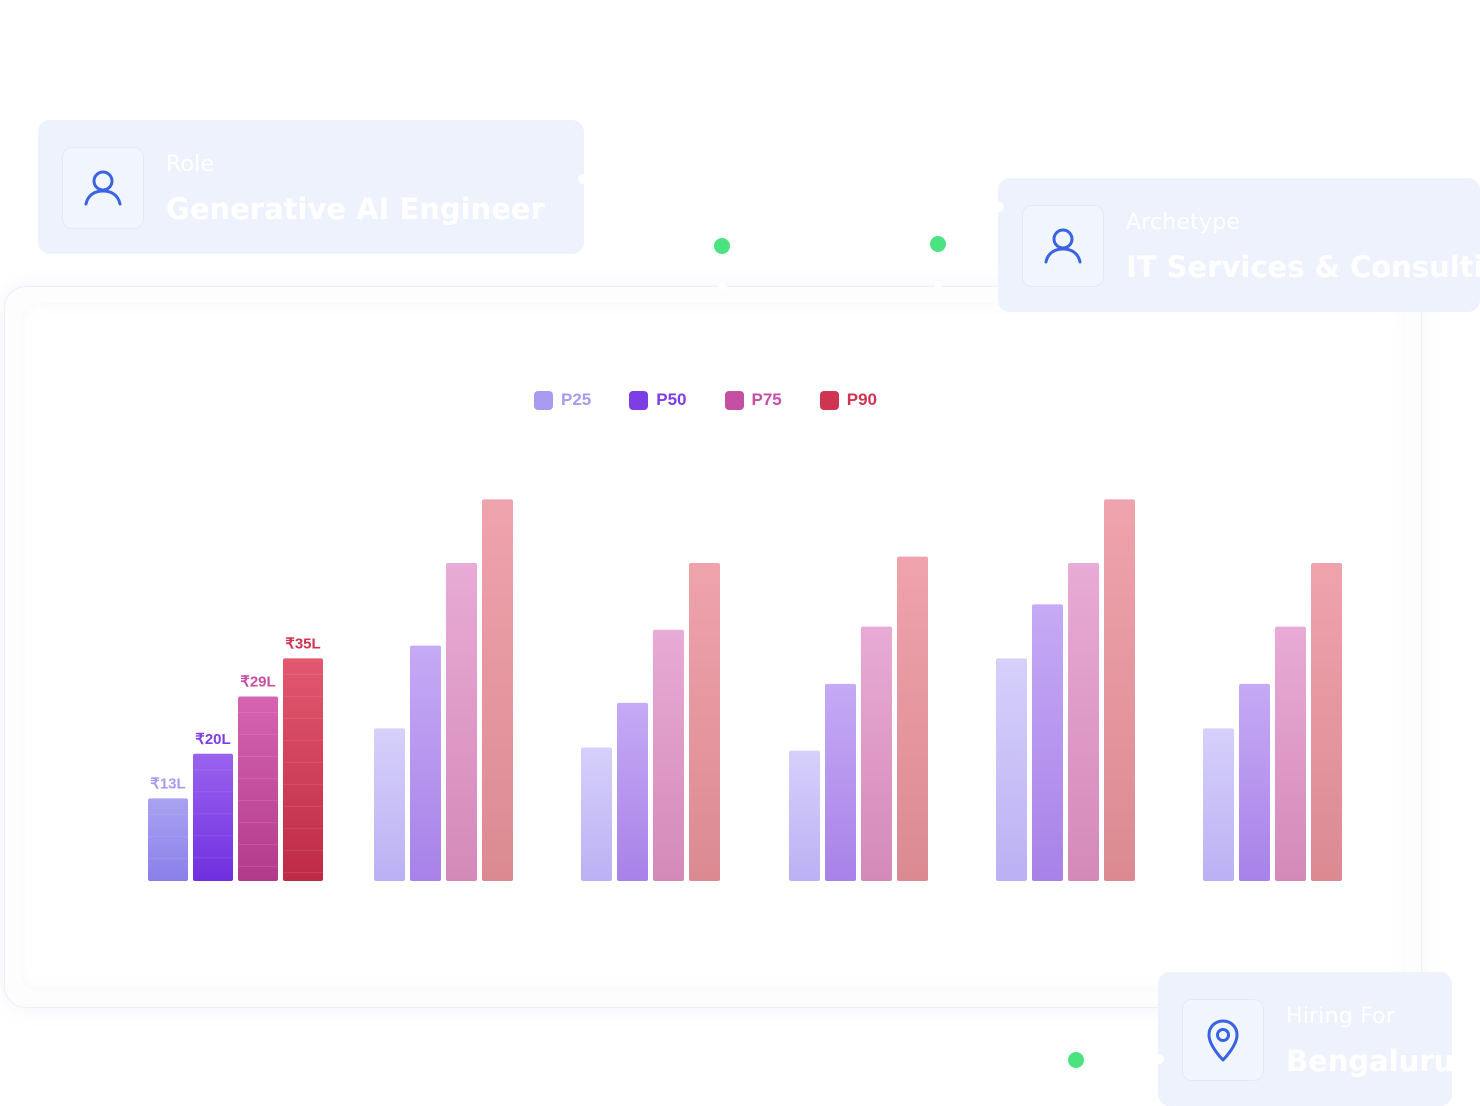 This screenshot has height=1106, width=1480. What do you see at coordinates (1159, 1059) in the screenshot?
I see `hiring-connector-notch` at bounding box center [1159, 1059].